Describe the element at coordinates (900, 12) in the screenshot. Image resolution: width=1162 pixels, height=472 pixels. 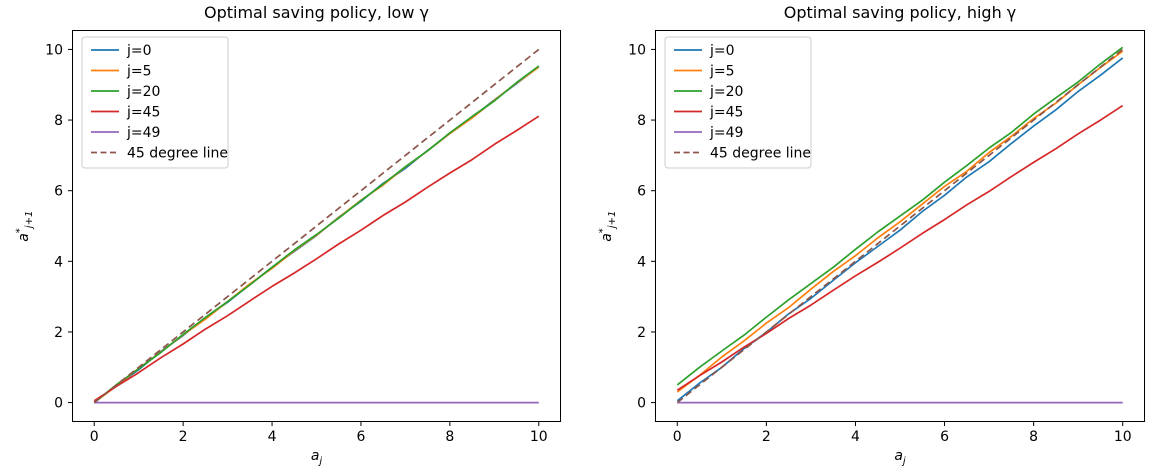
I see `plot-title: Optimal saving policy, high γ` at that location.